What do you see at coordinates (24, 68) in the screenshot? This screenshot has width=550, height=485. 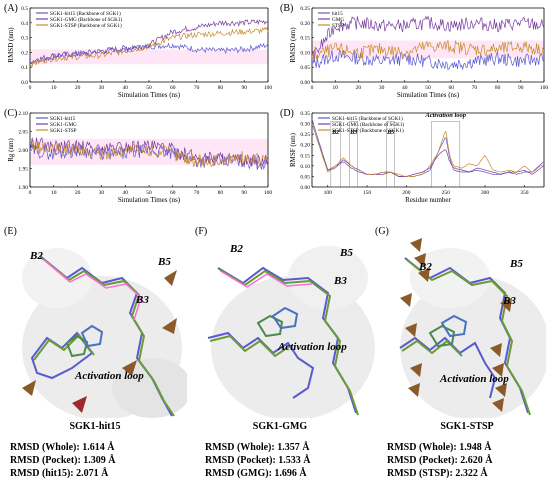 I see `y-tick-label: 0.1` at bounding box center [24, 68].